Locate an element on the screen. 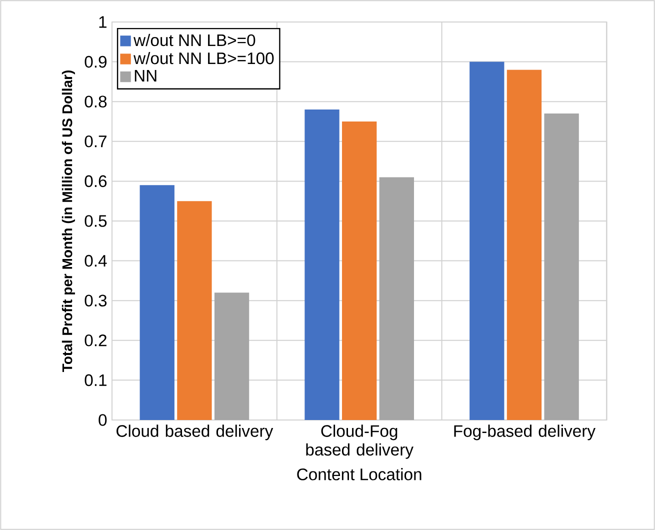  legend-label: w/out NN LB>=0 is located at coordinates (195, 40).